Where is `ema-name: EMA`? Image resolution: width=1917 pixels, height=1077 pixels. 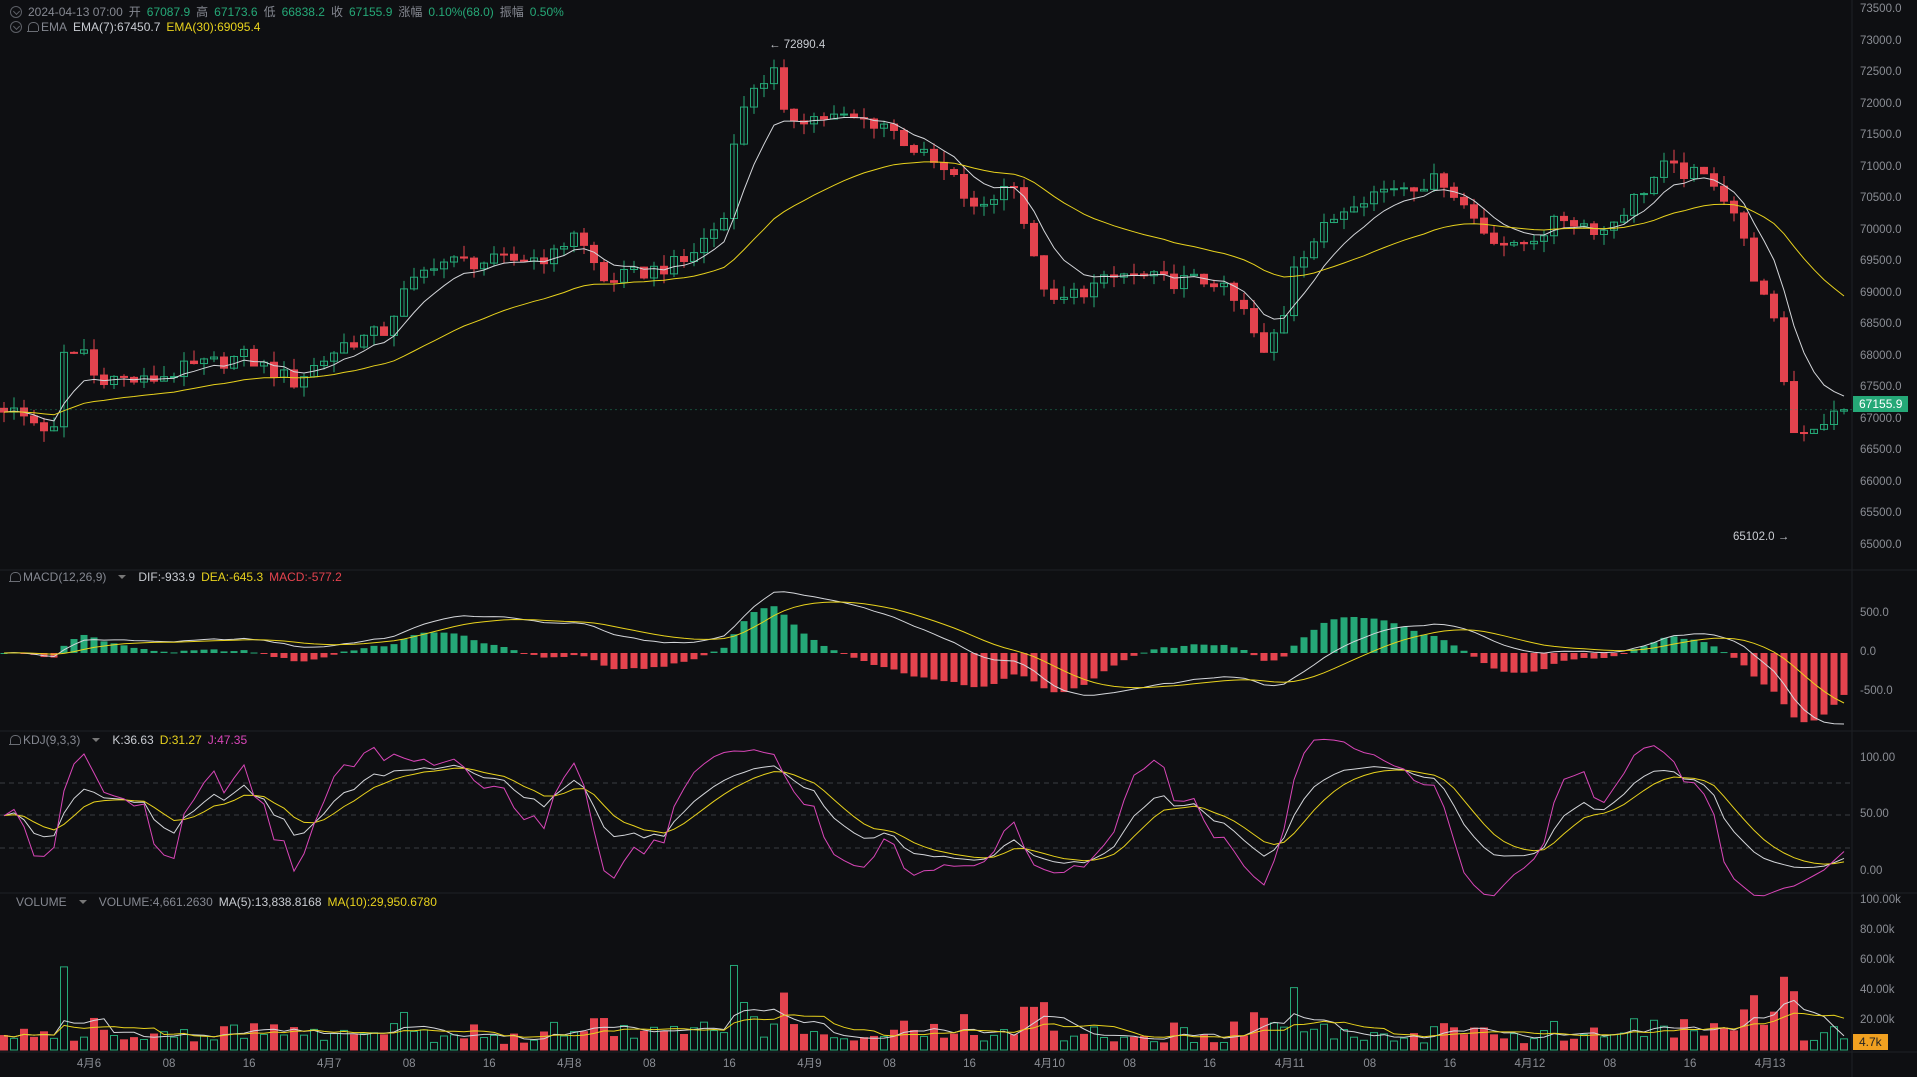
ema-name: EMA is located at coordinates (54, 27).